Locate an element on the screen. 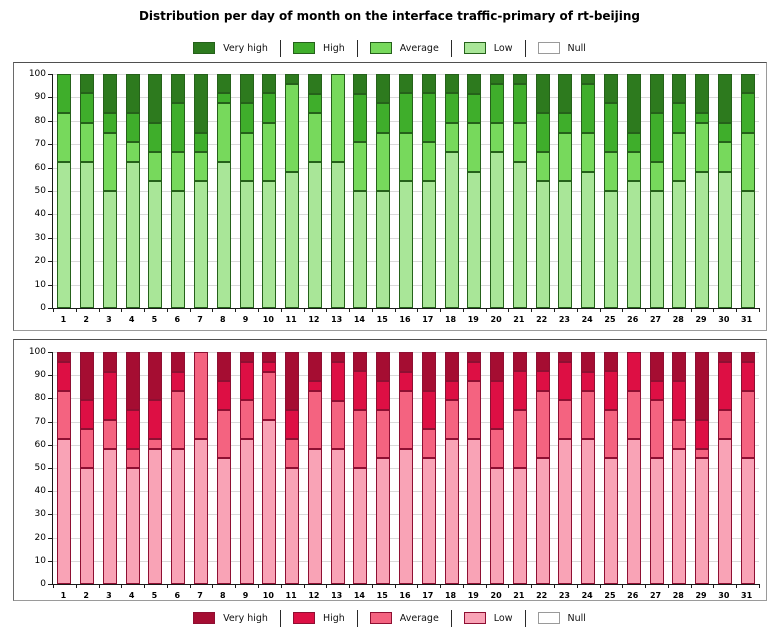 The width and height of the screenshot is (779, 642). y-axis-label: 80 is located at coordinates (40, 398).